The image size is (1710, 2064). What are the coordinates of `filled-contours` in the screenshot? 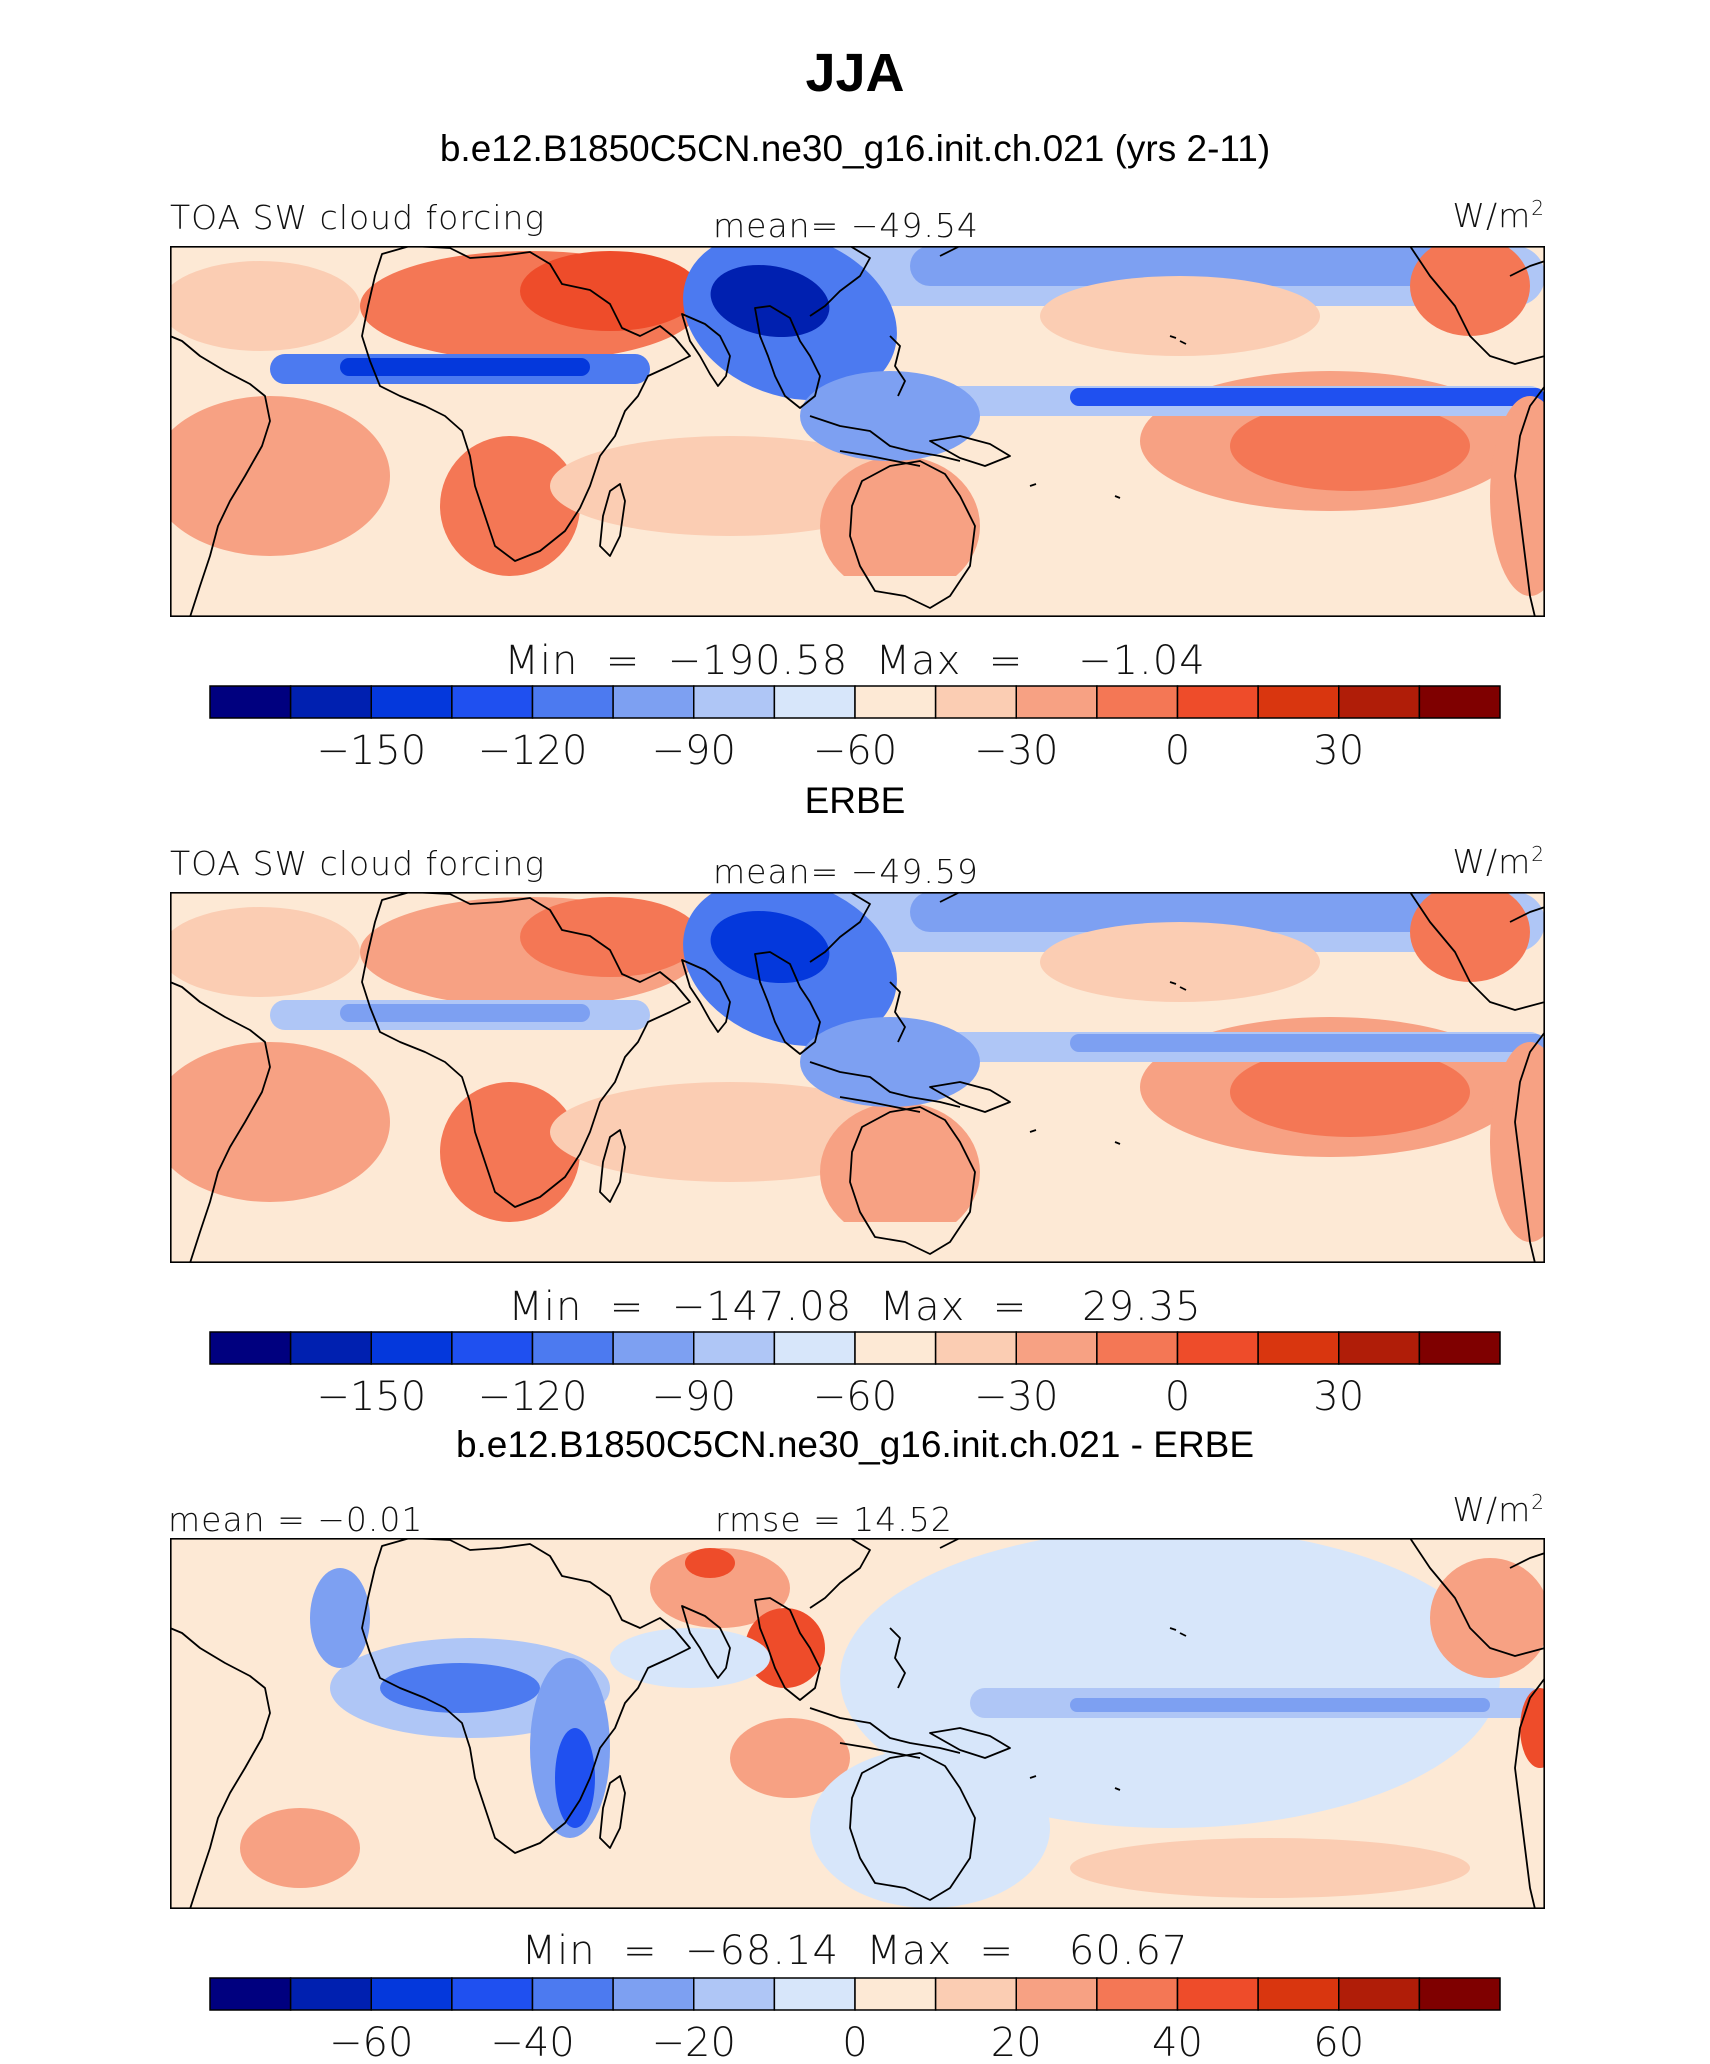 It's located at (857, 431).